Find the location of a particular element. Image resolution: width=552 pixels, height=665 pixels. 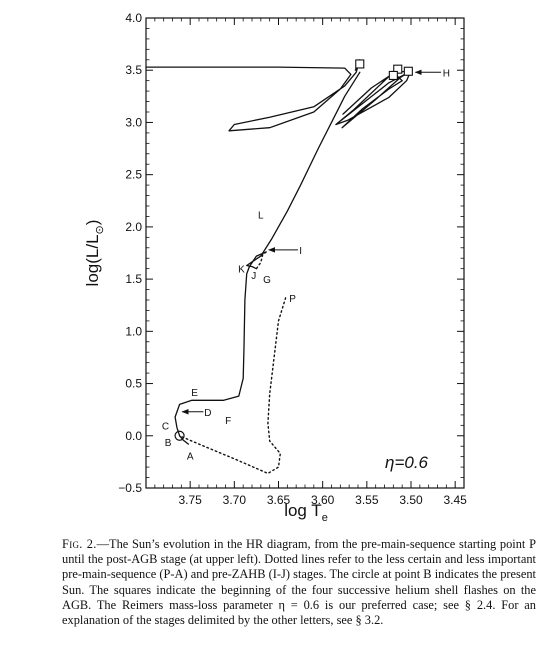

stage-label-j: J is located at coordinates (253, 276).